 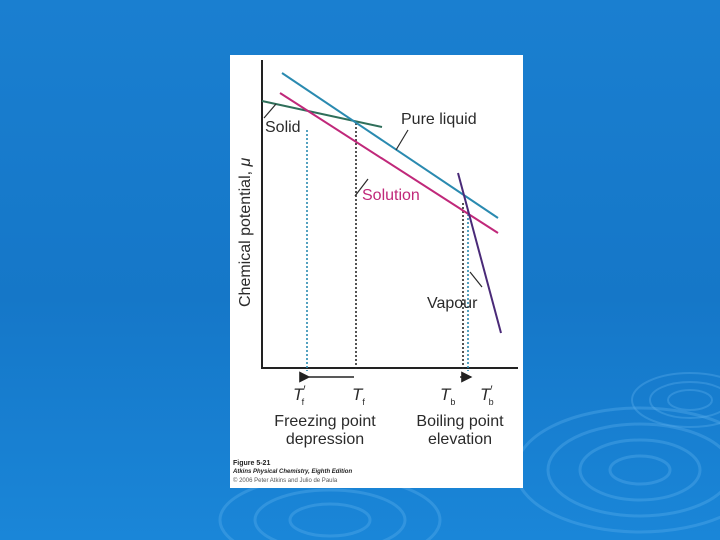 I want to click on solid-leader, so click(x=270, y=111).